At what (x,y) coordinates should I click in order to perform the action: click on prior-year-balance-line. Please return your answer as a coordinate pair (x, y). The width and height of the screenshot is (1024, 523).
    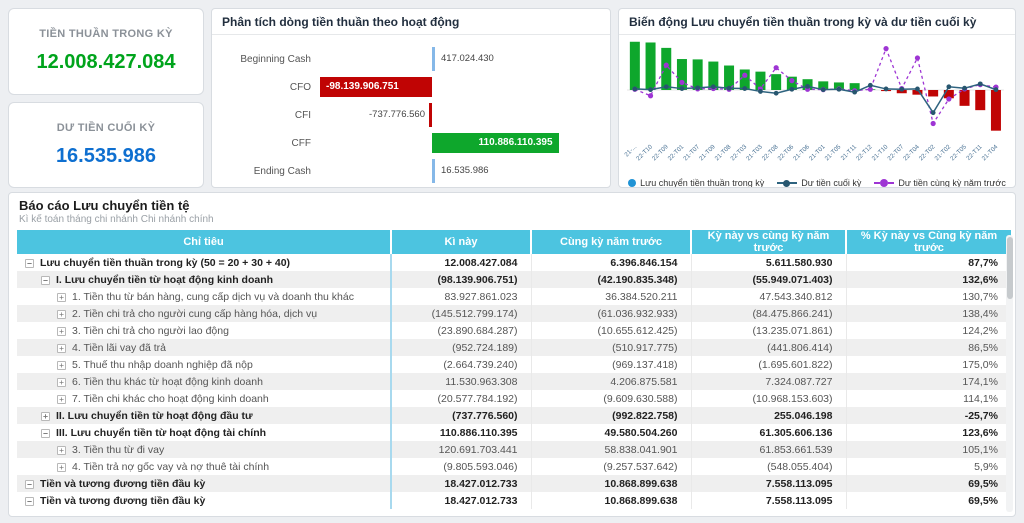
    Looking at the image, I should click on (815, 86).